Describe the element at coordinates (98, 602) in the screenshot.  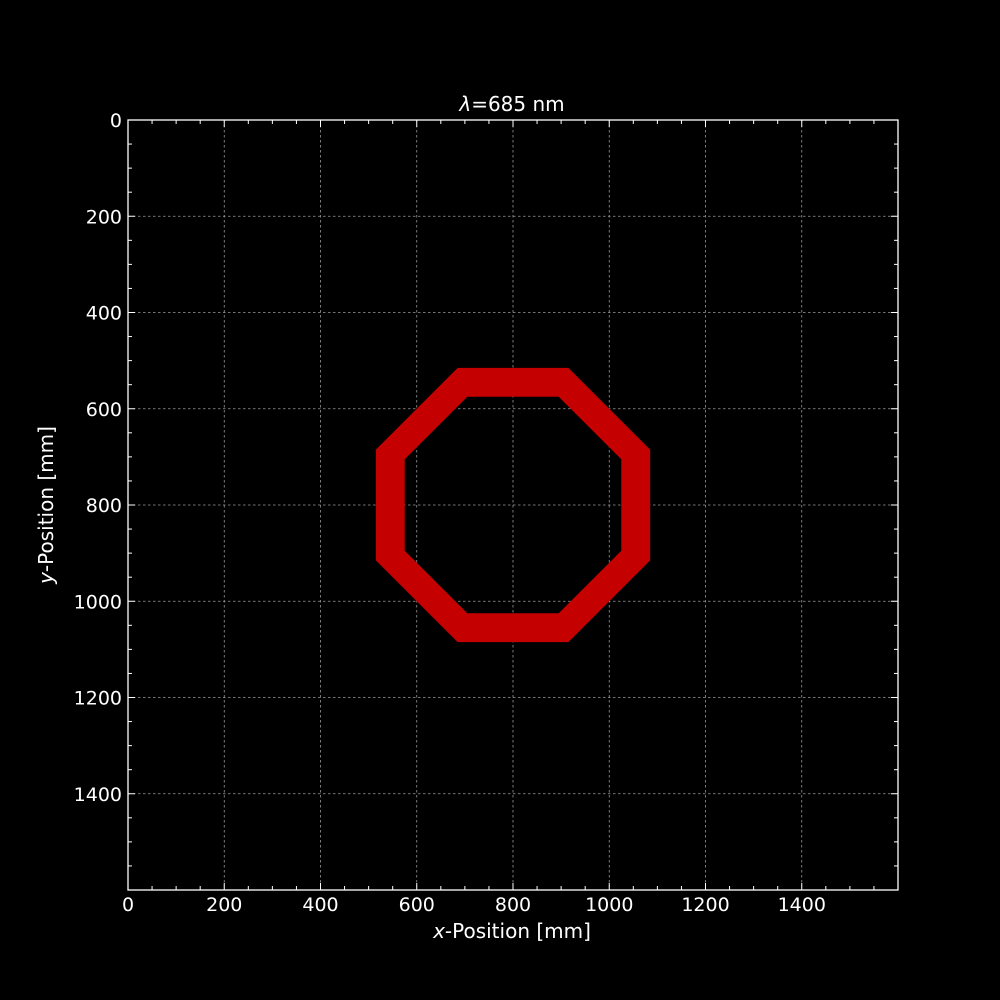
I see `y-tick-label: 1000` at that location.